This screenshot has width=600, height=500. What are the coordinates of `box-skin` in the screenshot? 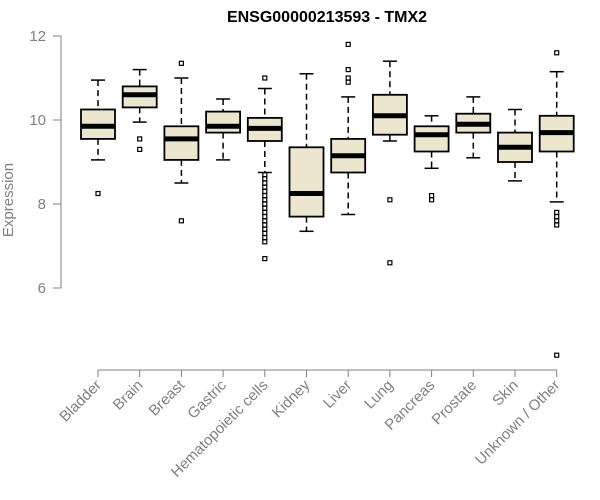 It's located at (515, 145).